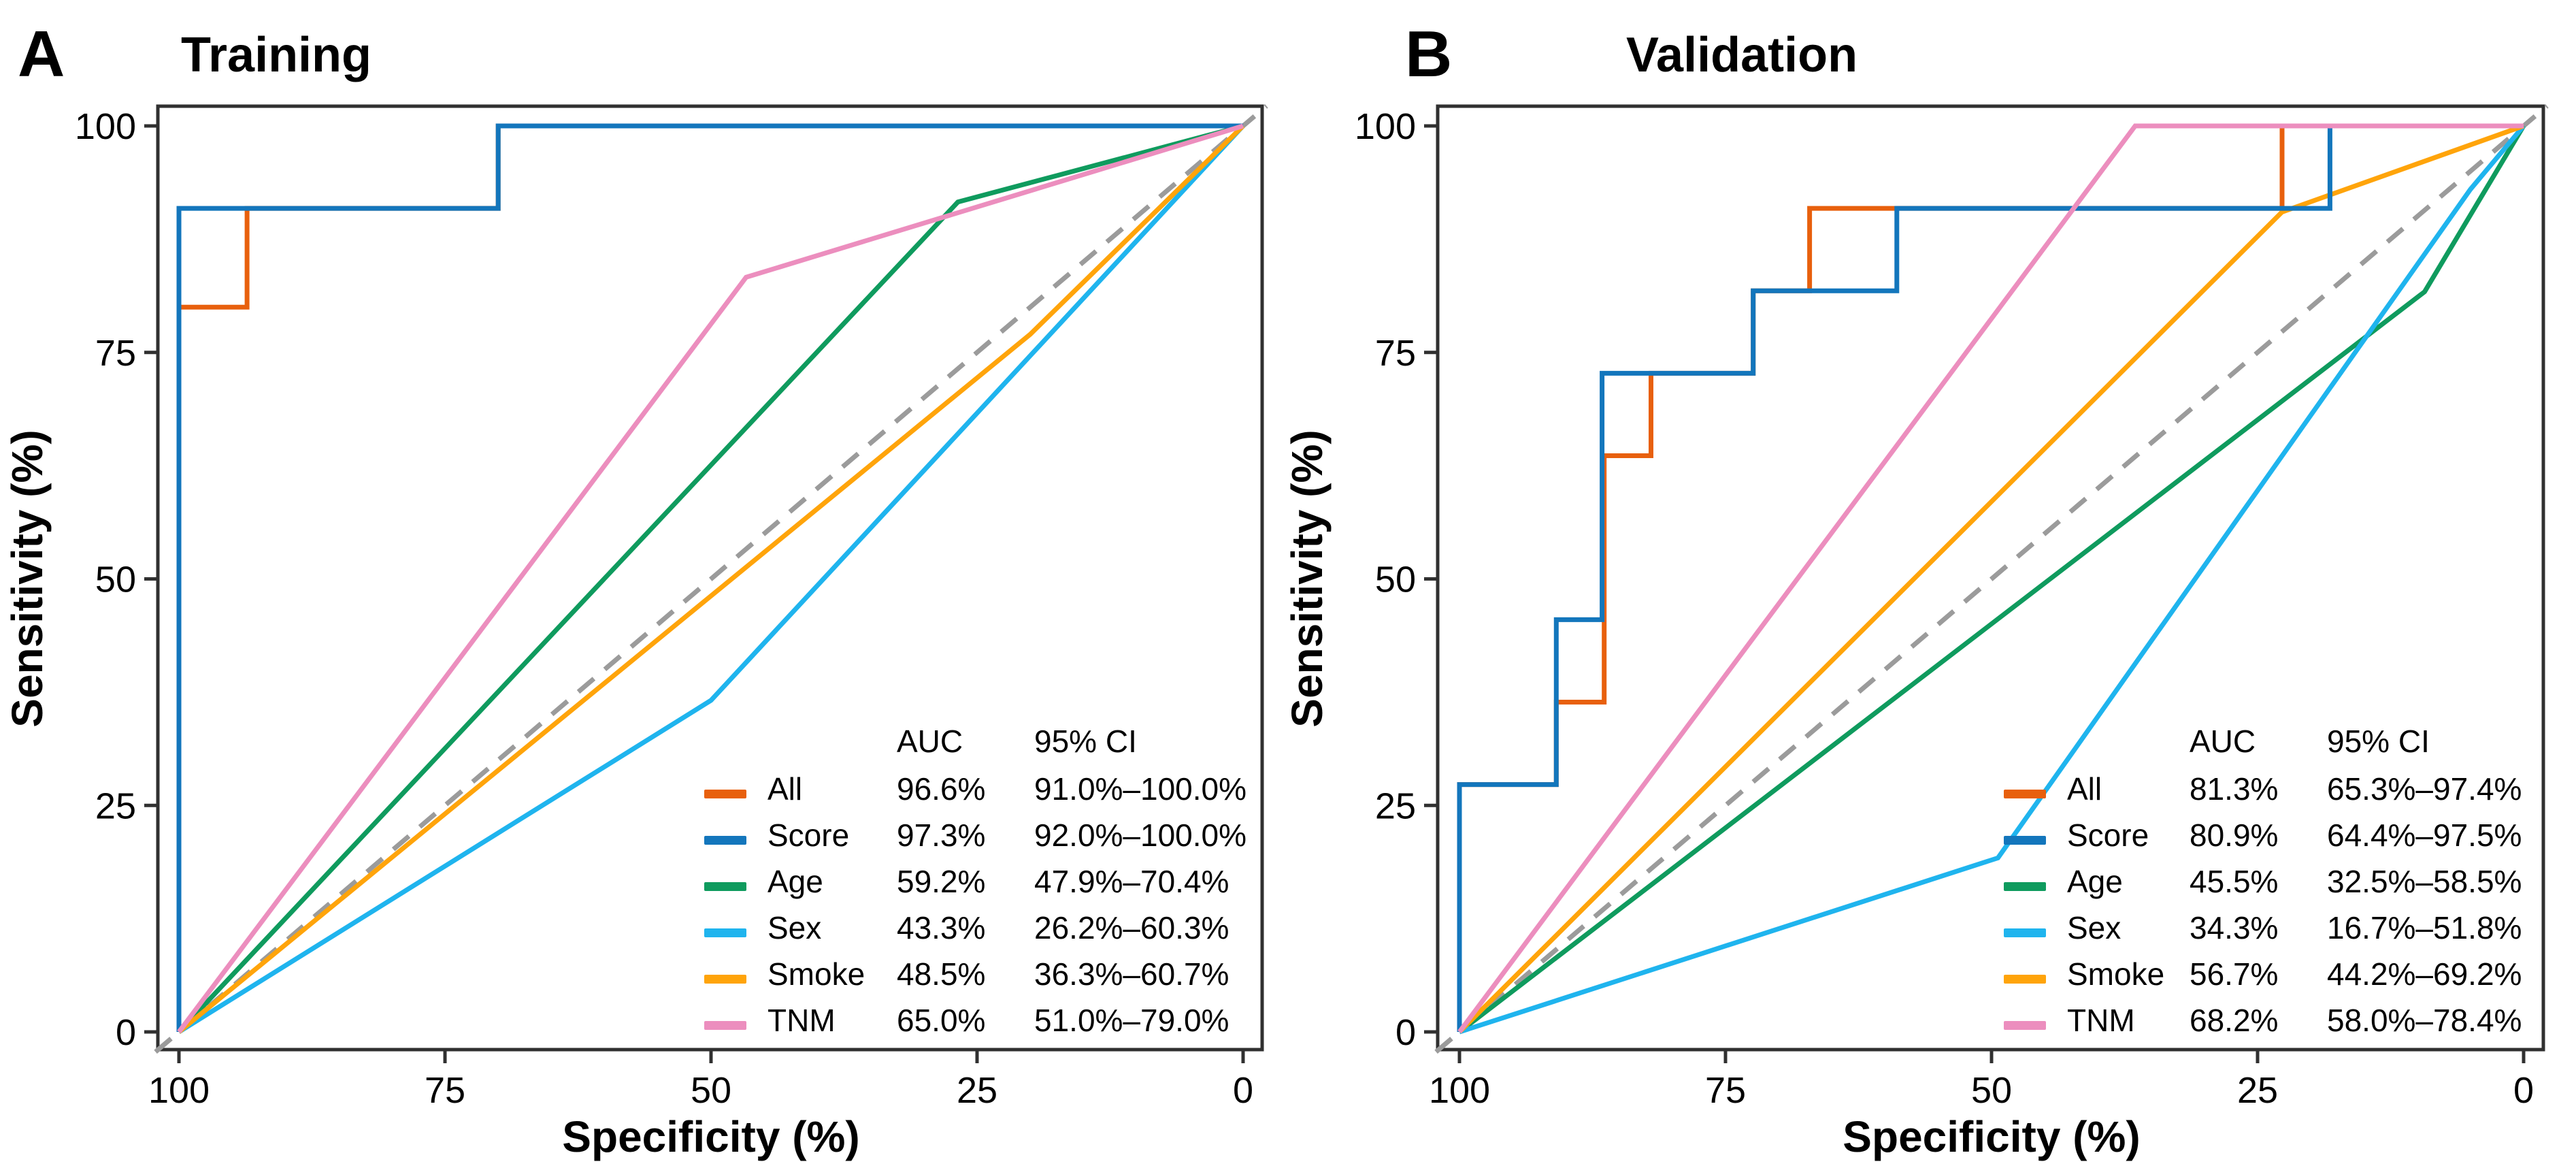  I want to click on legend-auc-value: 34.3%, so click(2234, 927).